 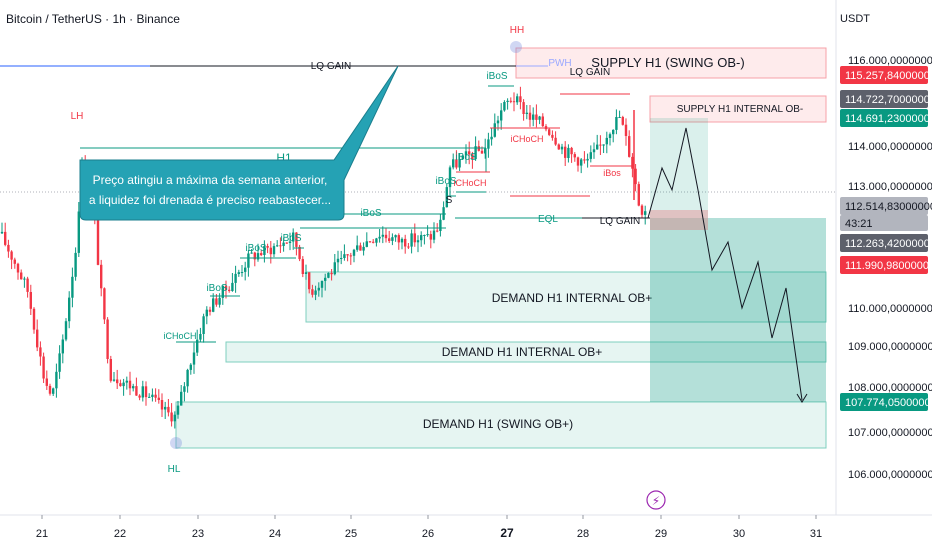 I want to click on projection-arrowhead, so click(x=802, y=398).